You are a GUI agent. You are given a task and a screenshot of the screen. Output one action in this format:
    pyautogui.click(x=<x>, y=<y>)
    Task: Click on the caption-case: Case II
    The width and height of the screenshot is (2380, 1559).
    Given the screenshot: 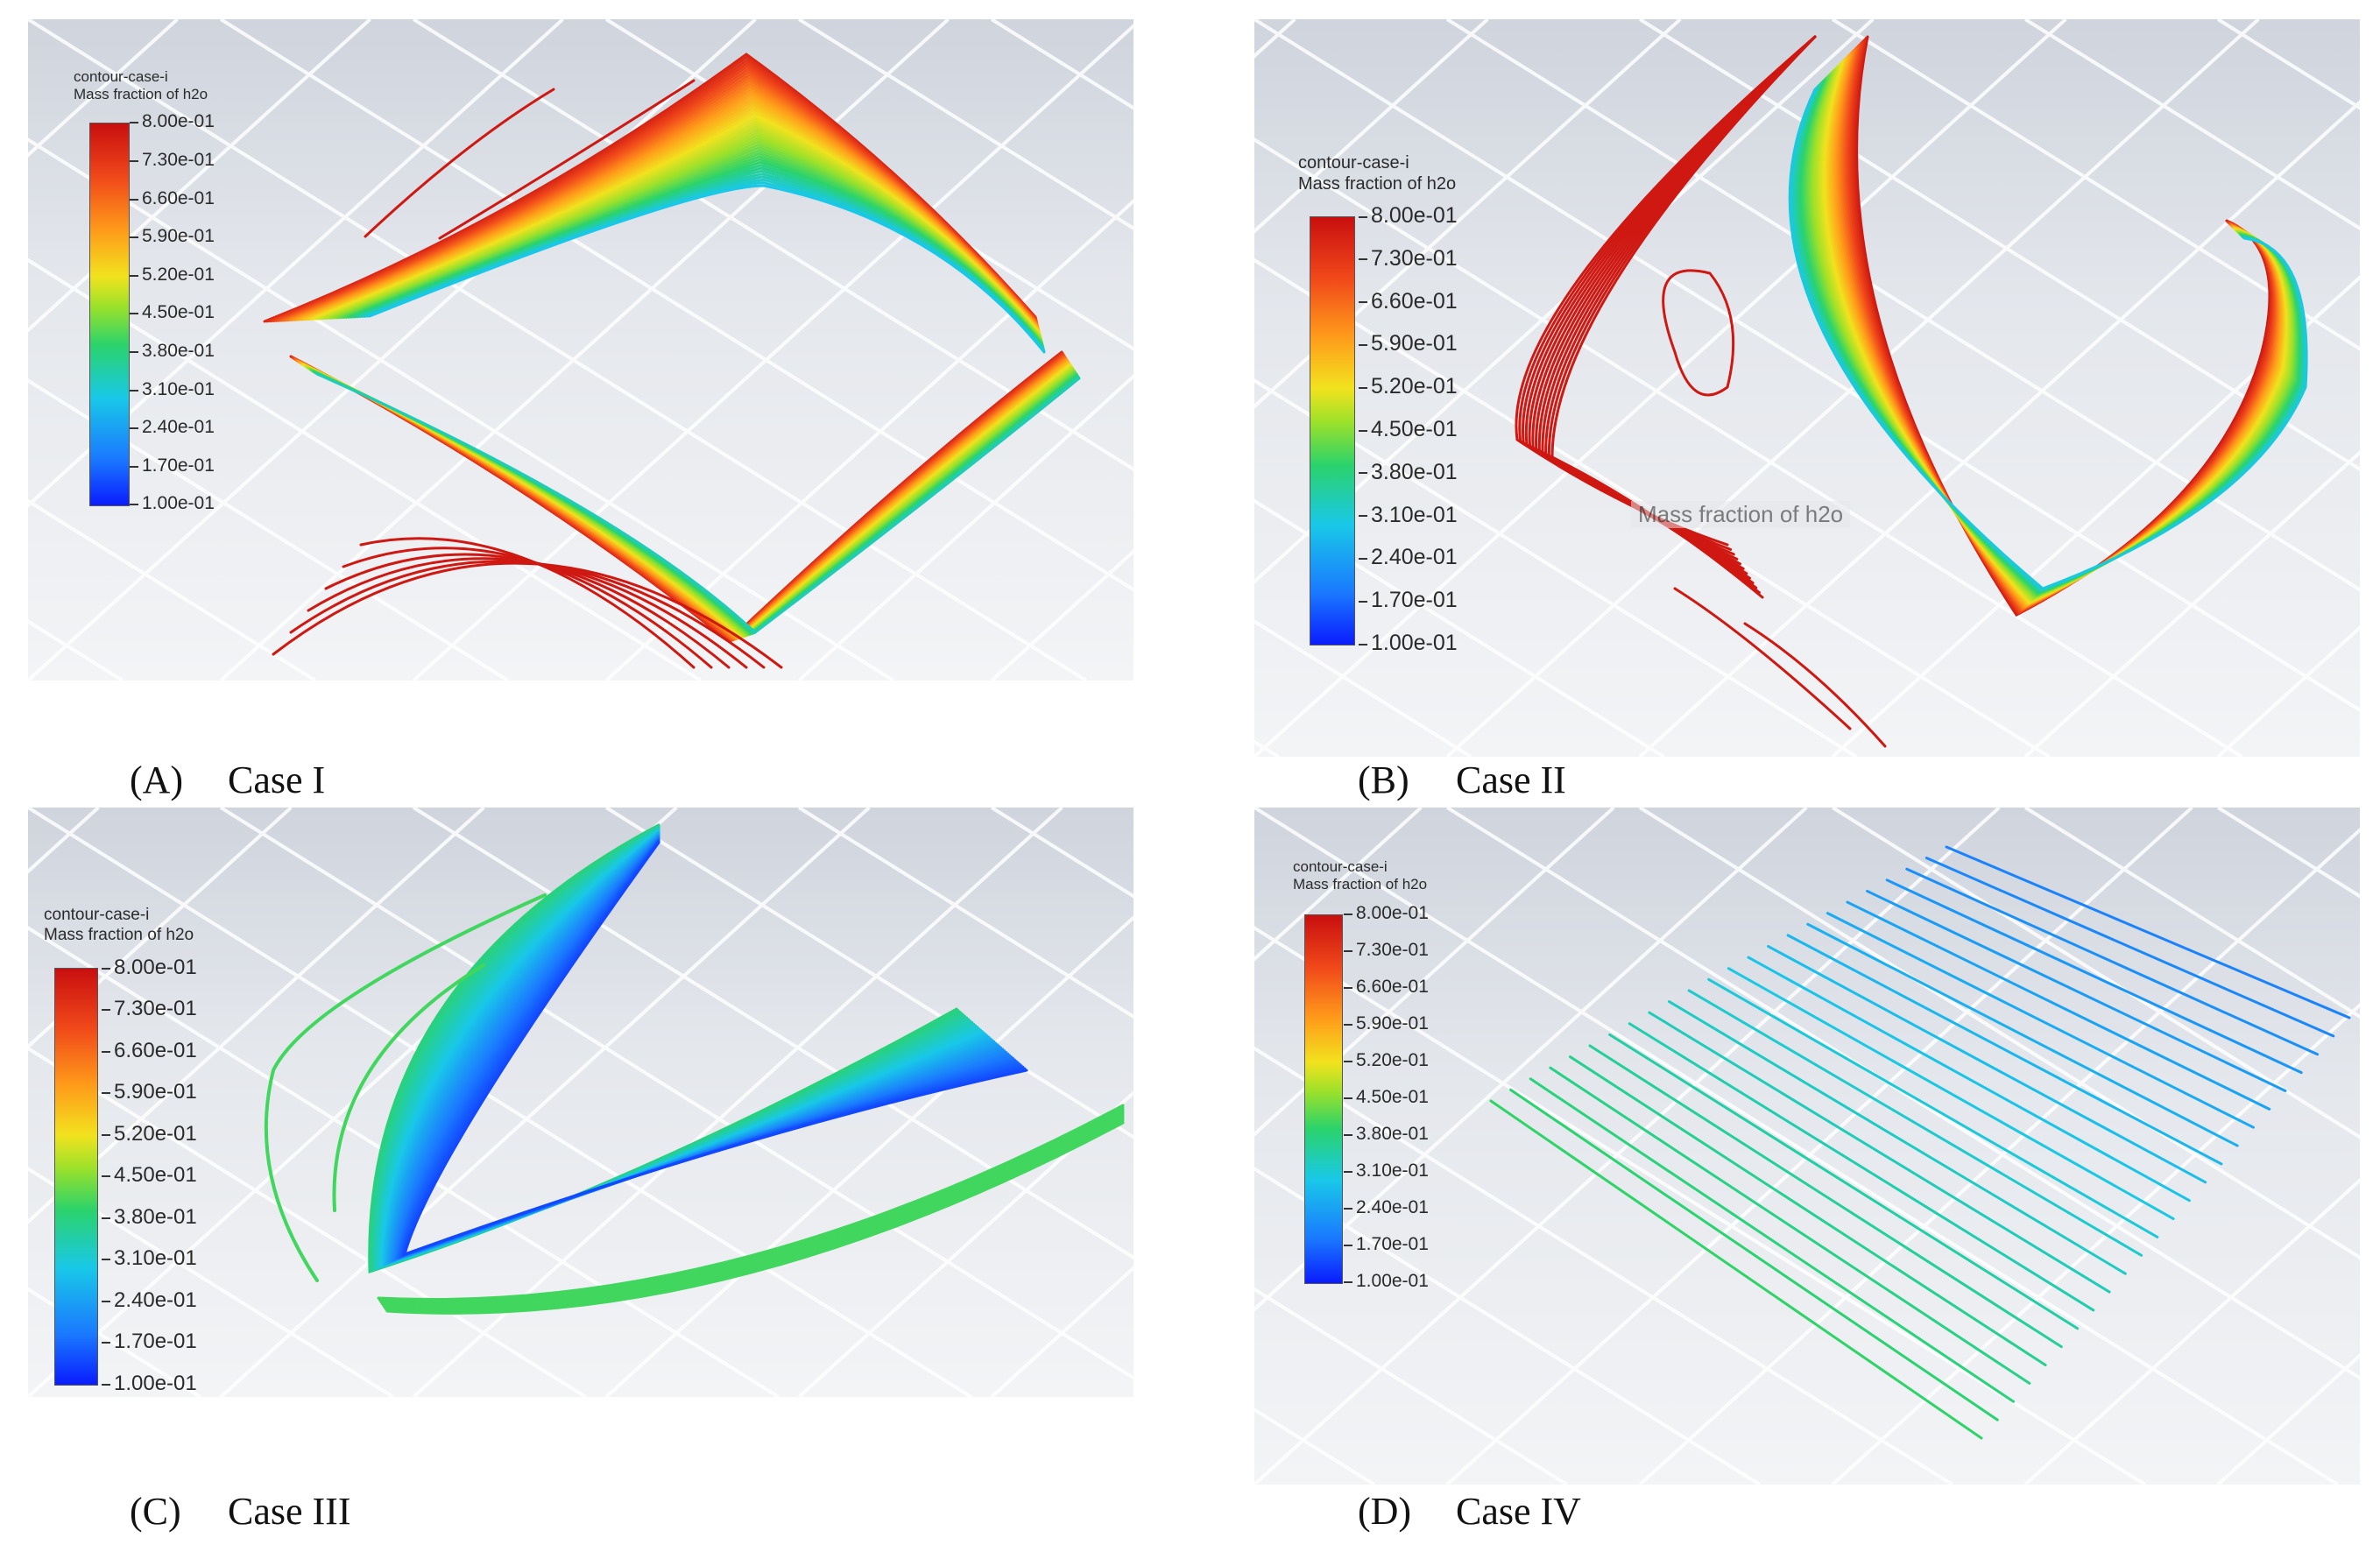 What is the action you would take?
    pyautogui.click(x=1511, y=780)
    